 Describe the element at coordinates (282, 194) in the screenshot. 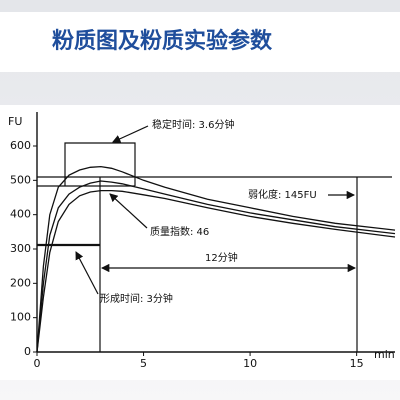

I see `annotation: 弱化度: 145FU` at that location.